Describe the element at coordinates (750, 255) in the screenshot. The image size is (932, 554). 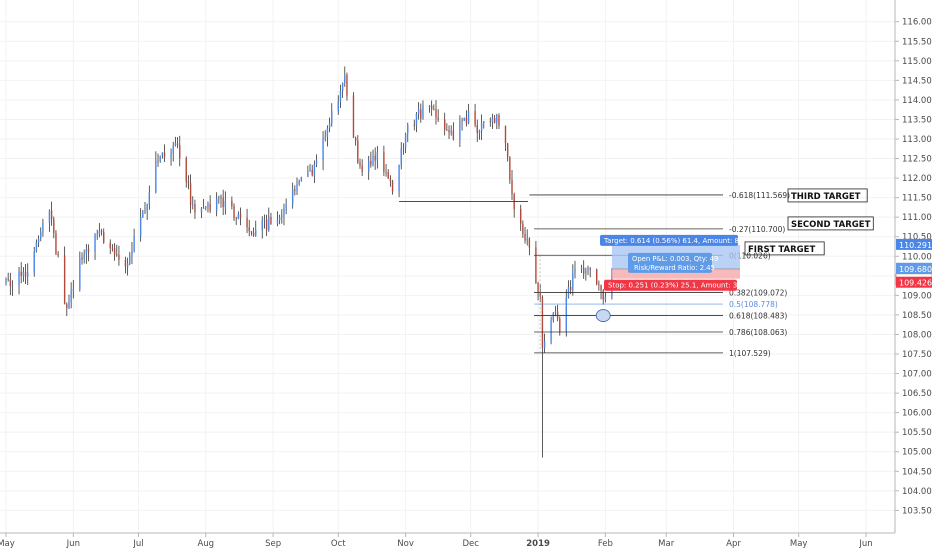
I see `fib-level-label: 0(110.026)` at that location.